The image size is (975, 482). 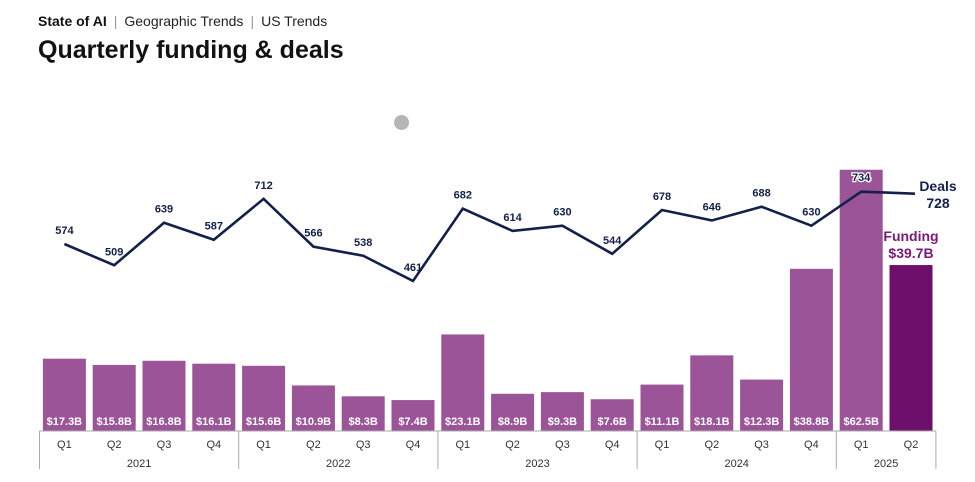 I want to click on deals-data-label: 678, so click(x=662, y=197).